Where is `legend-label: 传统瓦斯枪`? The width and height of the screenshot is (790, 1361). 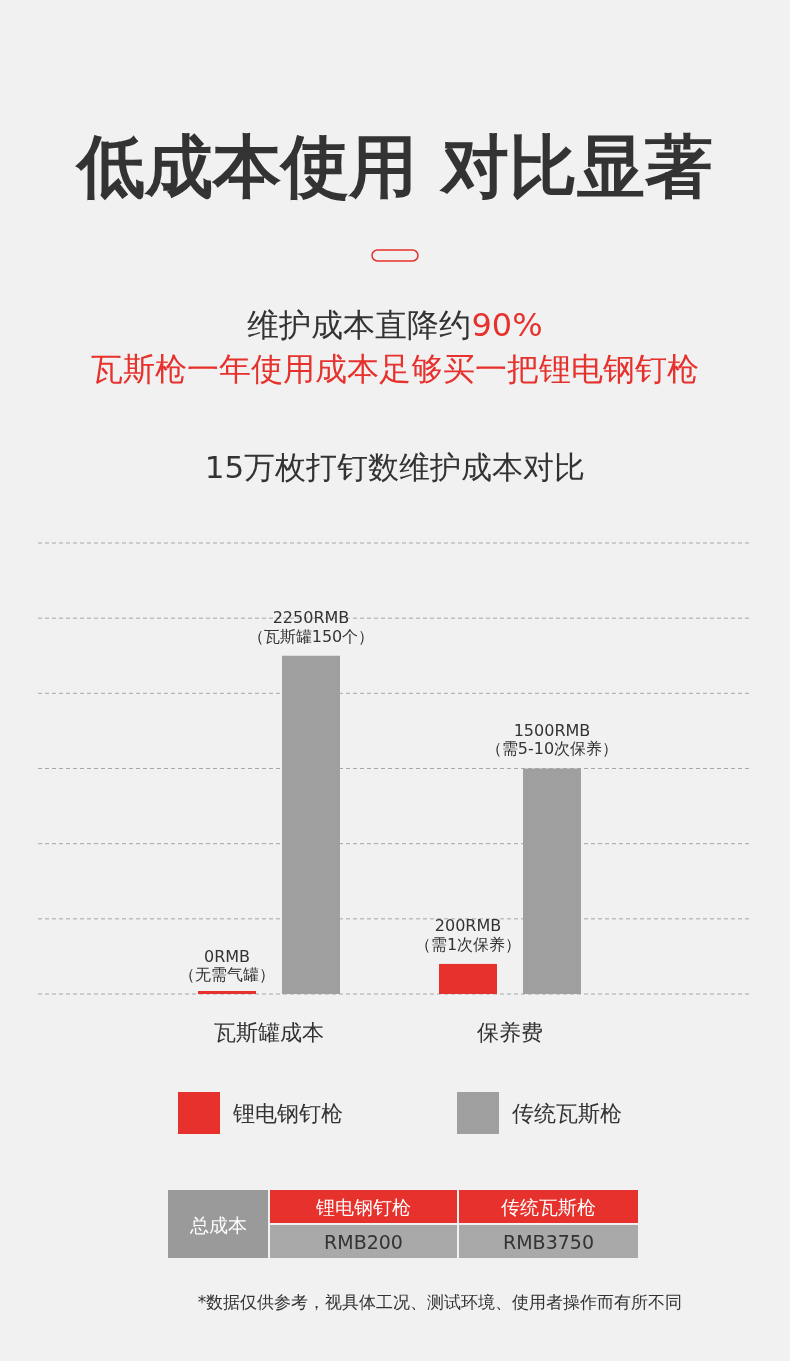 legend-label: 传统瓦斯枪 is located at coordinates (567, 1113).